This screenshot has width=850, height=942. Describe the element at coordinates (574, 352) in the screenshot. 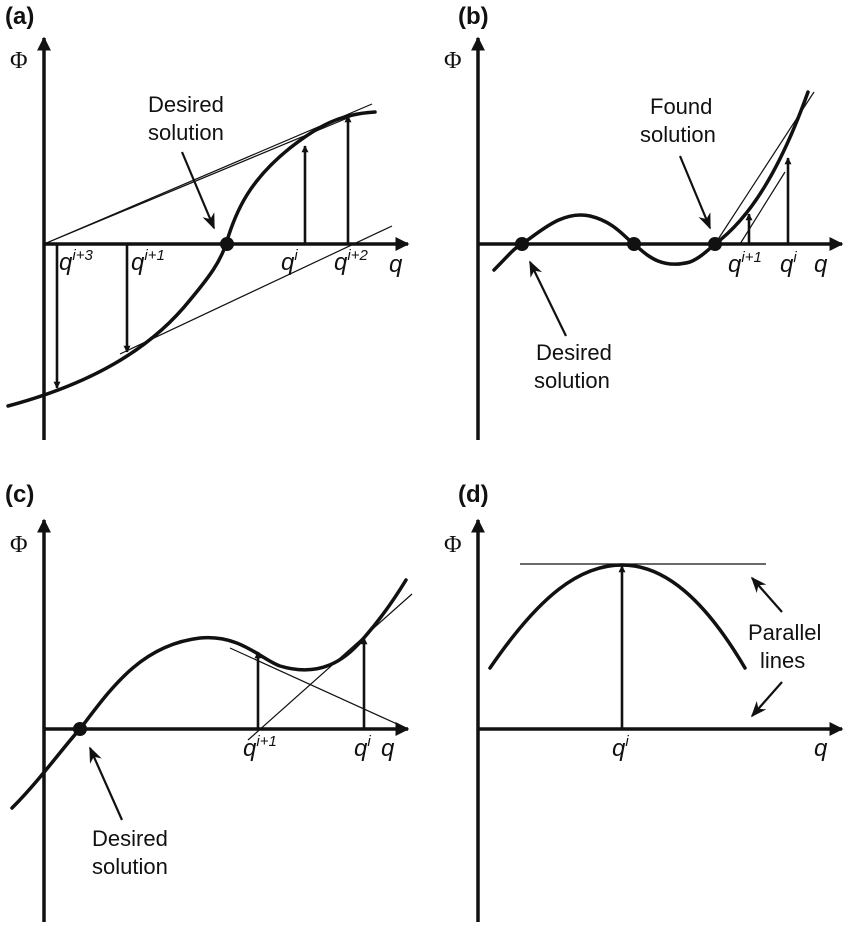

I see `panel-b-annotation-bottom-line1: Desired` at that location.